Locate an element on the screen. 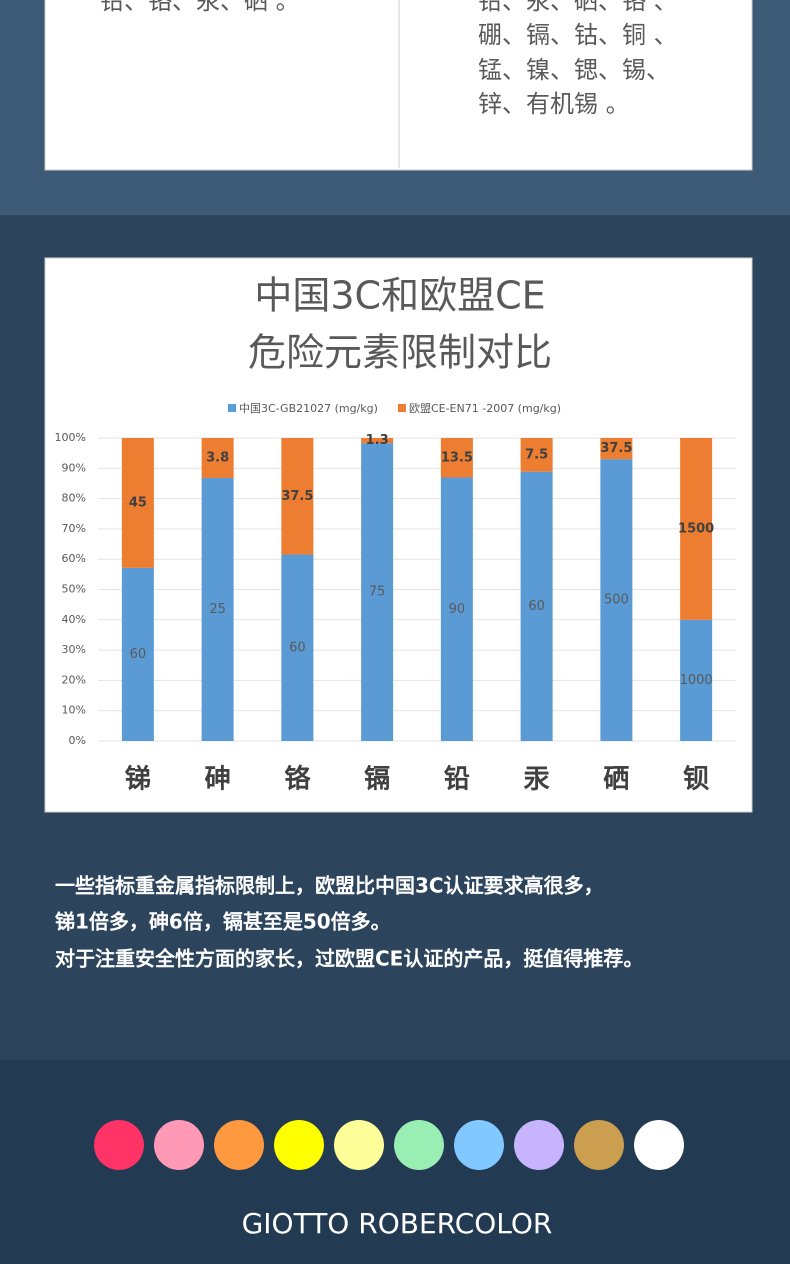 The image size is (790, 1264). y-tick-label: 20% is located at coordinates (74, 679).